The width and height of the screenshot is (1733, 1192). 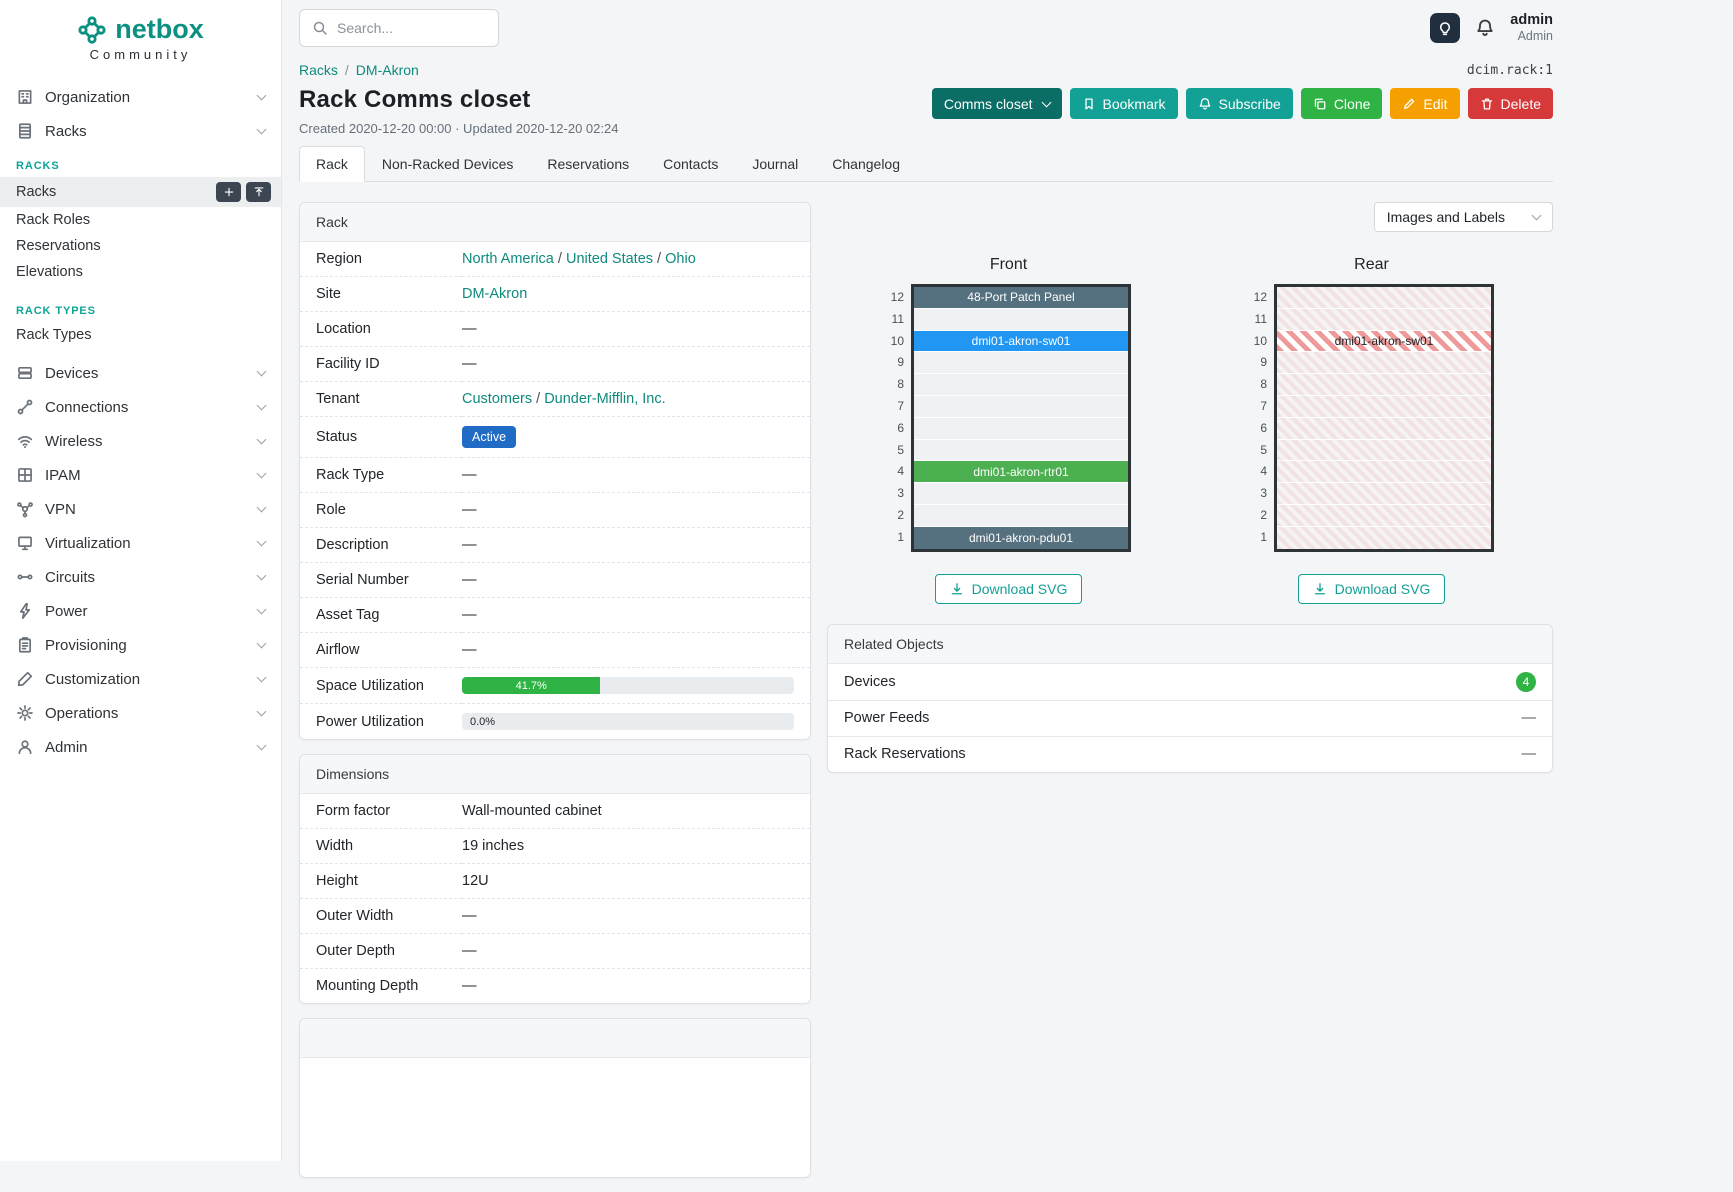 I want to click on field-label: Height, so click(x=381, y=881).